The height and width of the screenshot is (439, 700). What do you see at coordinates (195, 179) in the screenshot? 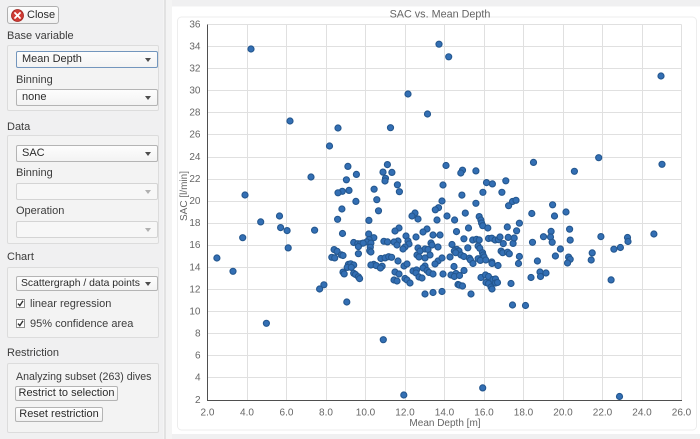
I see `svg-text: 22` at bounding box center [195, 179].